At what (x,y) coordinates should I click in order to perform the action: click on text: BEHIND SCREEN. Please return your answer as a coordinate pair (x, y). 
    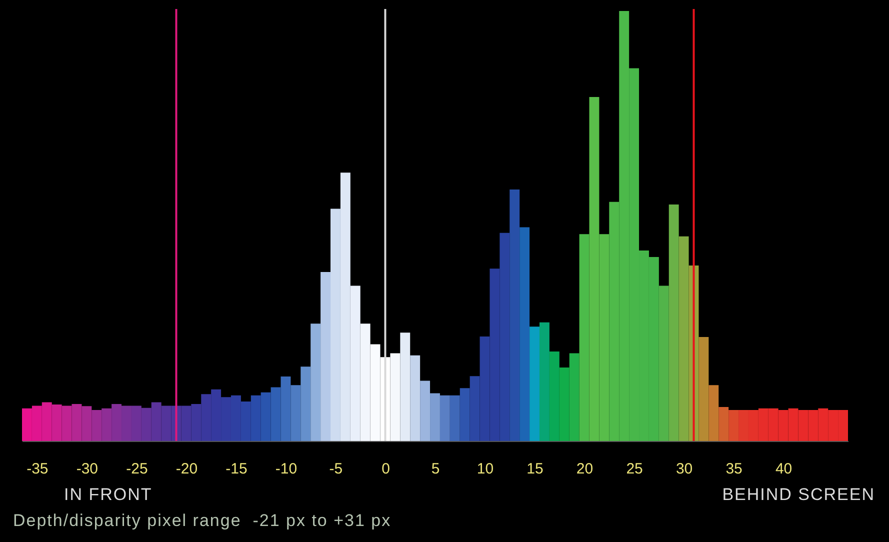
    Looking at the image, I should click on (798, 494).